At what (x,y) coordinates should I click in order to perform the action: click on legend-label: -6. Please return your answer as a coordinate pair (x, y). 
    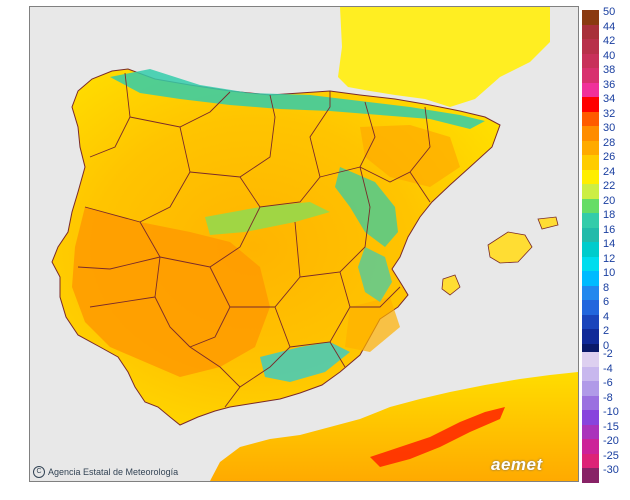
    Looking at the image, I should click on (608, 383).